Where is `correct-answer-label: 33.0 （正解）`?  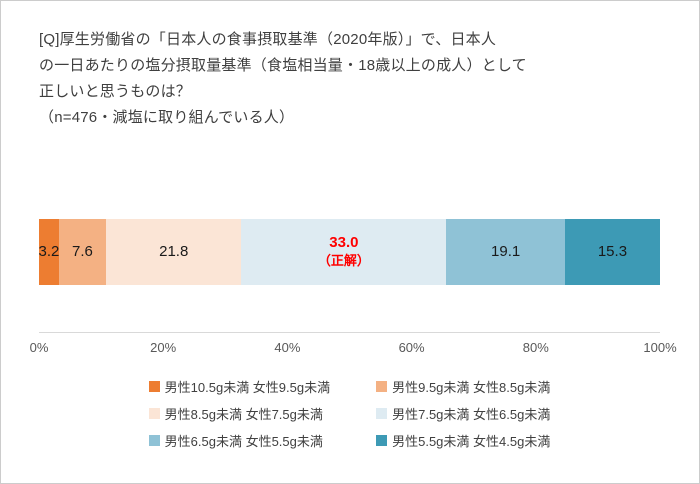
correct-answer-label: 33.0 （正解） is located at coordinates (343, 251).